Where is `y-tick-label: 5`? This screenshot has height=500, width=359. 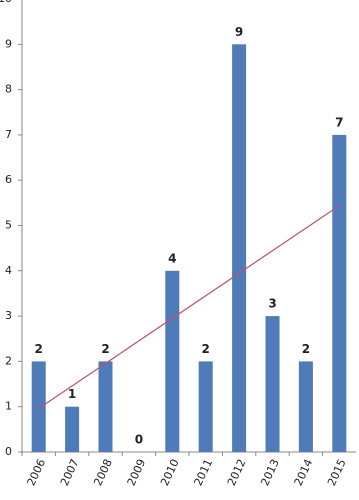 y-tick-label: 5 is located at coordinates (8, 225).